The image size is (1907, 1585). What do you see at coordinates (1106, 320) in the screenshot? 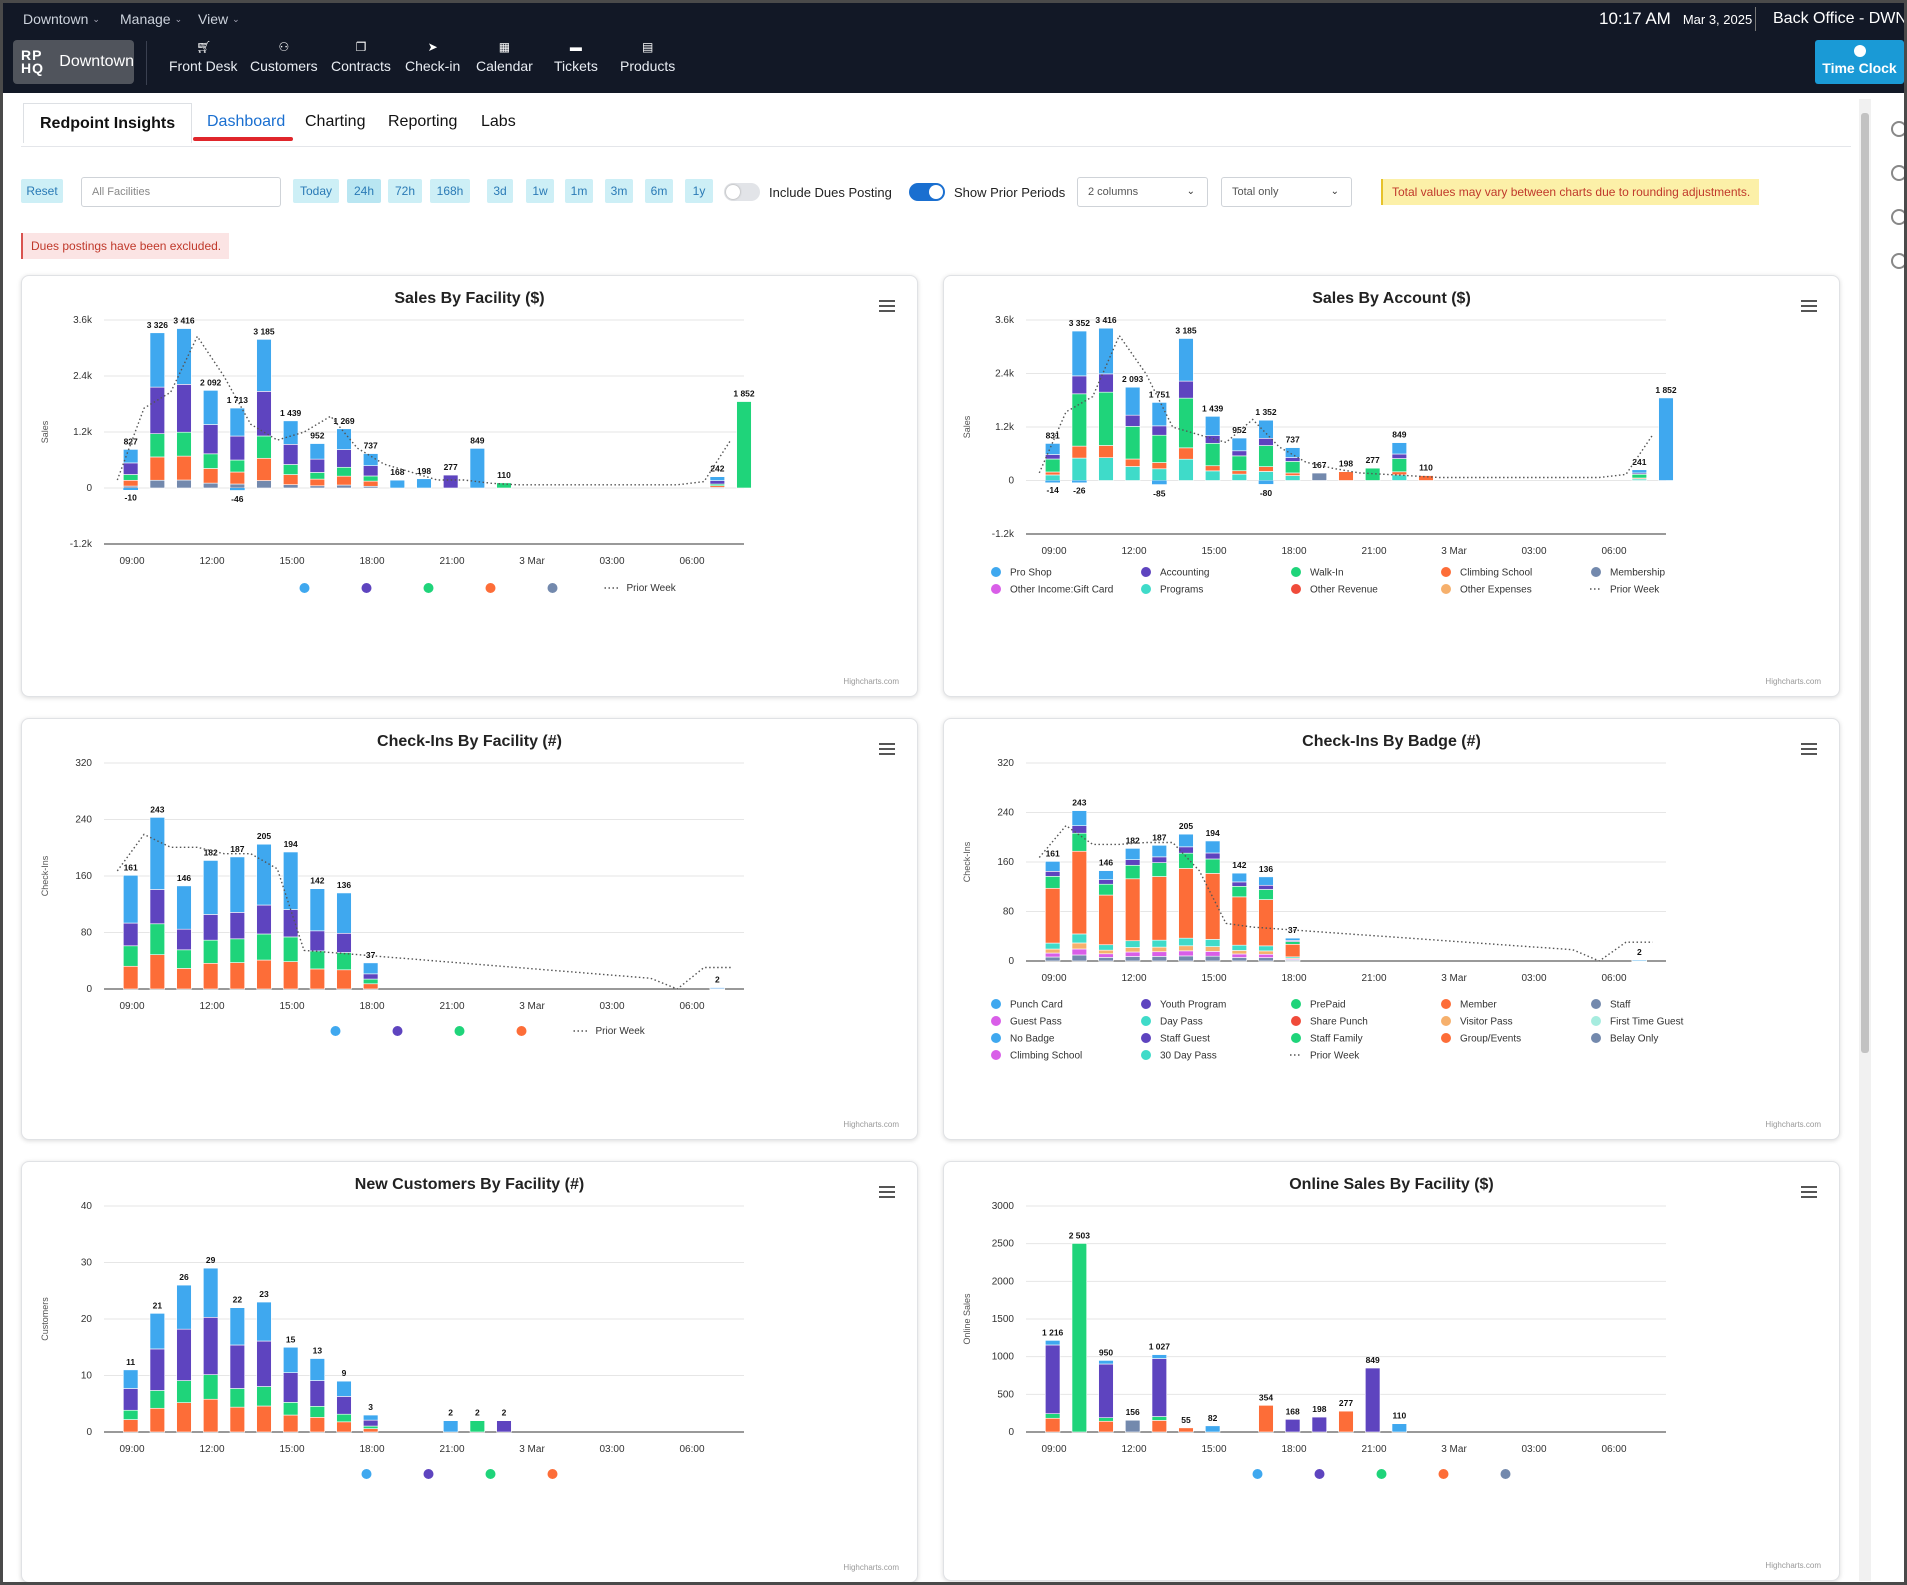
I see `data-label: 3 416` at bounding box center [1106, 320].